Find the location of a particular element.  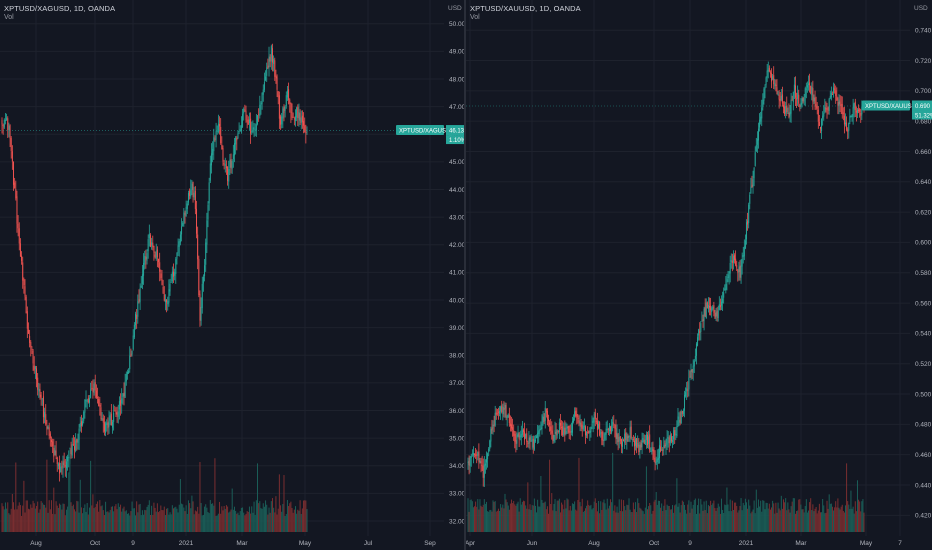

pane-divider is located at coordinates (465, 275).